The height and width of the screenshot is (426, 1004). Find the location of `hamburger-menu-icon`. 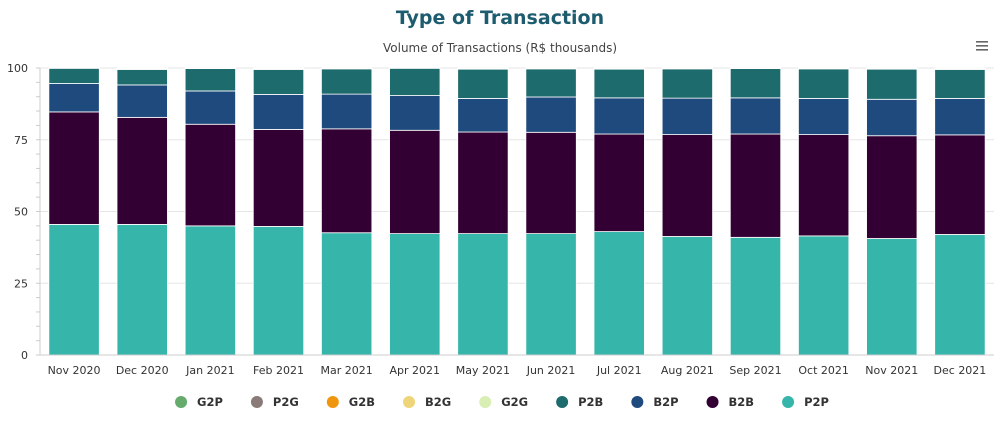

hamburger-menu-icon is located at coordinates (982, 46).